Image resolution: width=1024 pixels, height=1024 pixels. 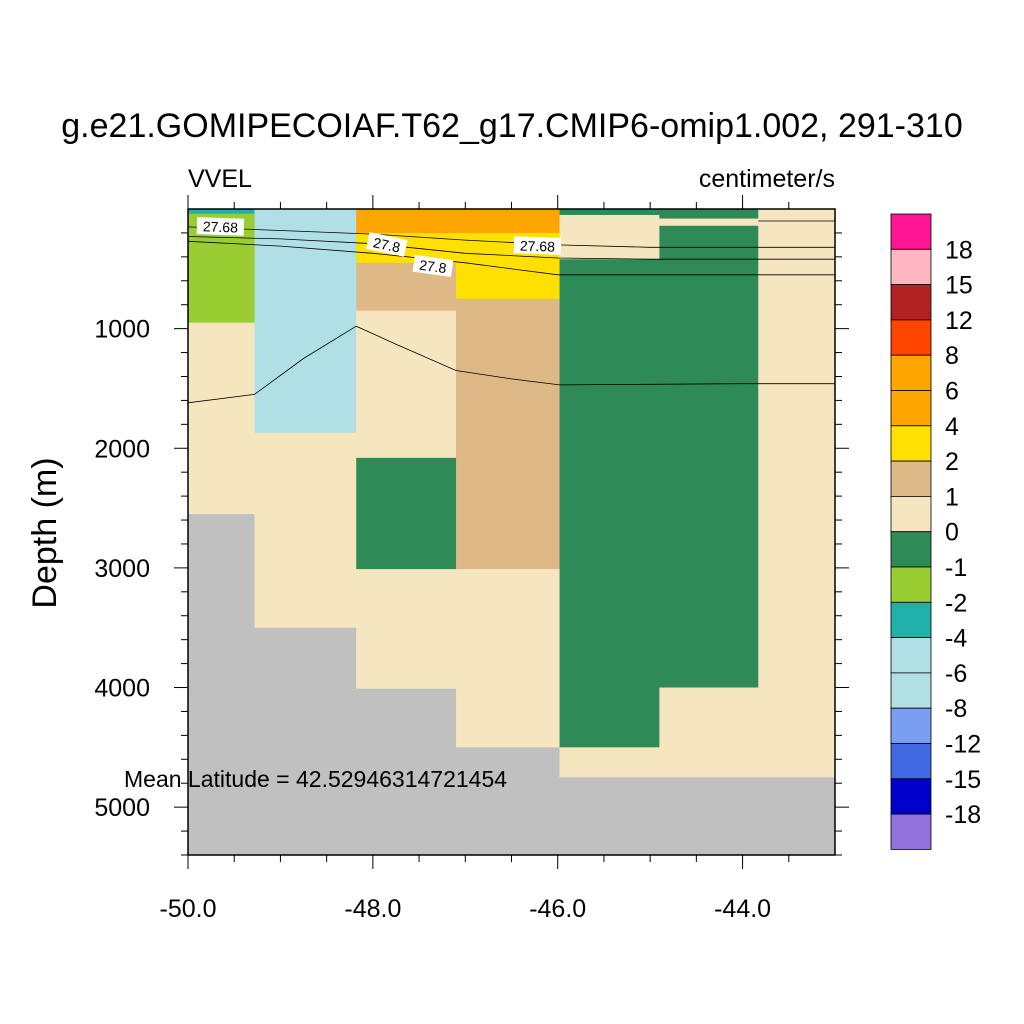 I want to click on x-tick-label-0: -50.0, so click(x=188, y=909).